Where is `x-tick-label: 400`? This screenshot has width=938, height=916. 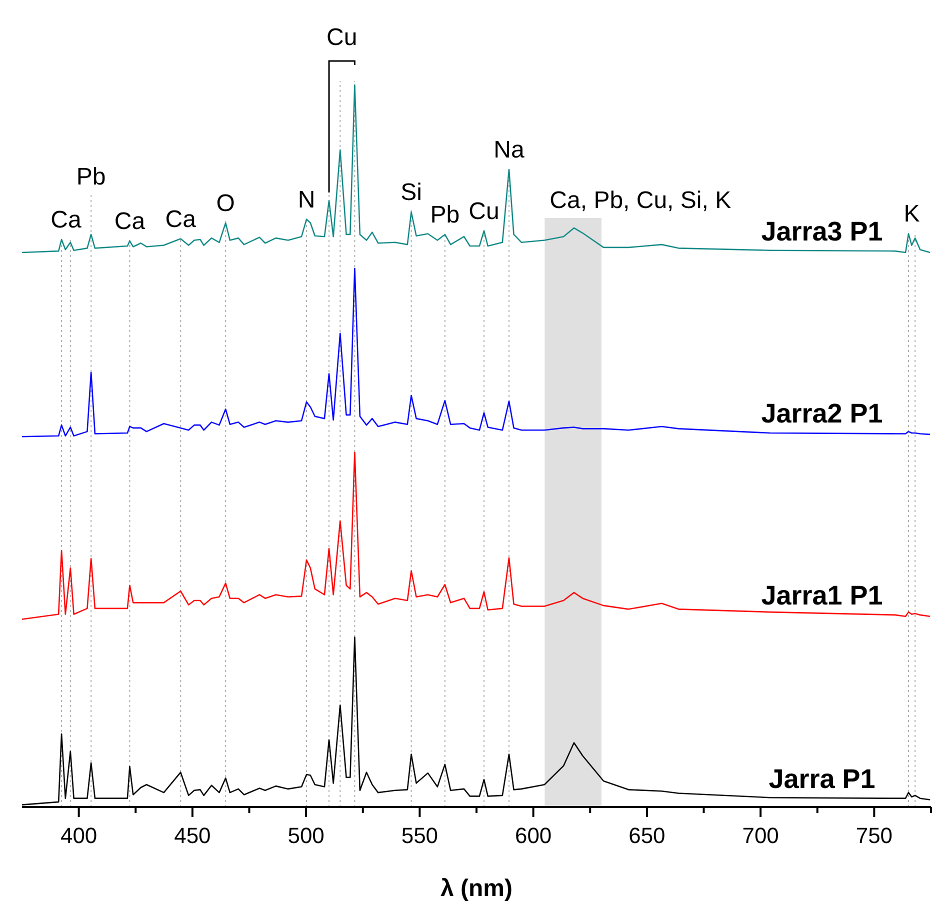
x-tick-label: 400 is located at coordinates (79, 835).